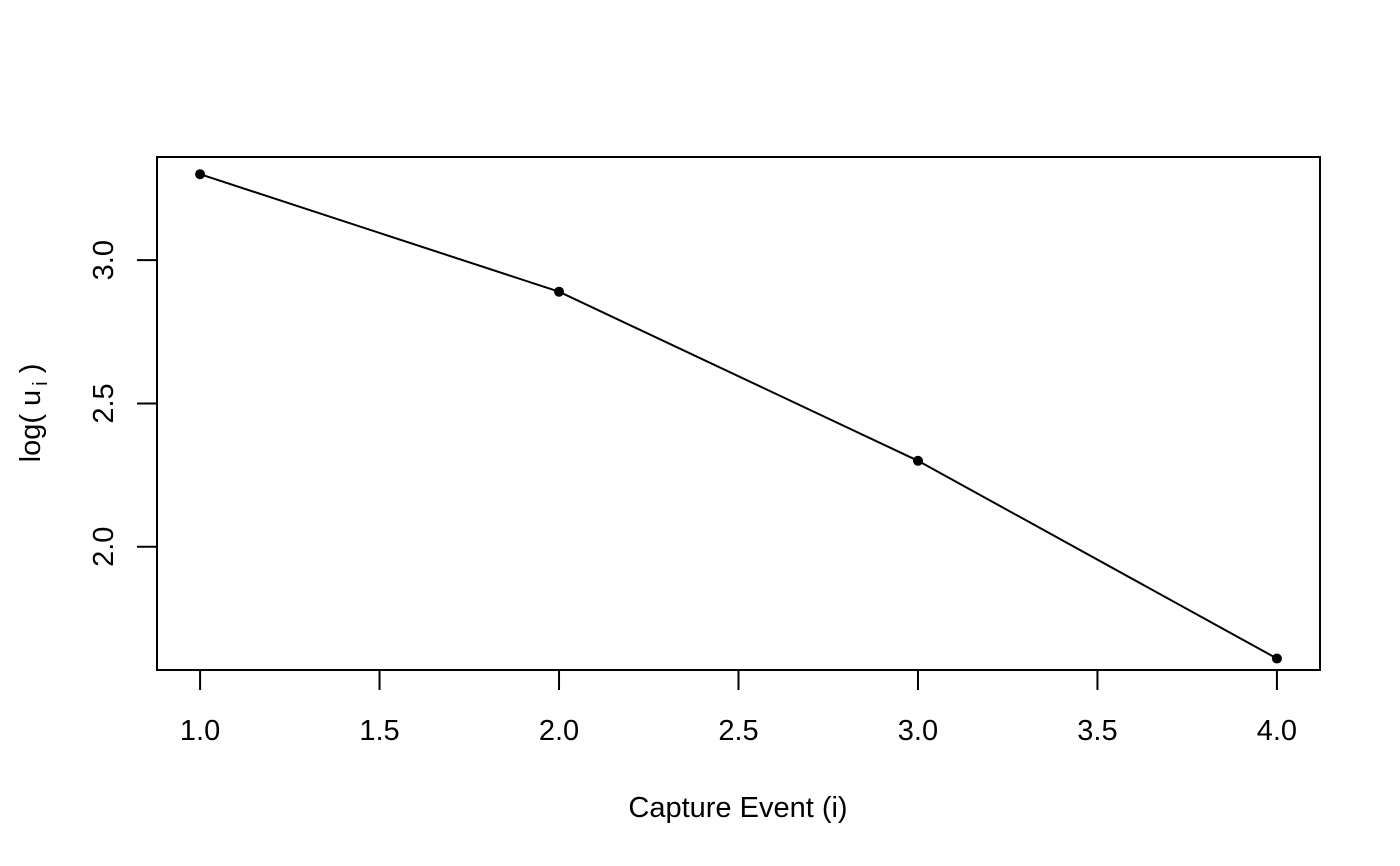 This screenshot has width=1400, height=866. Describe the element at coordinates (737, 808) in the screenshot. I see `x-axis-title: Capture Event (i)` at that location.